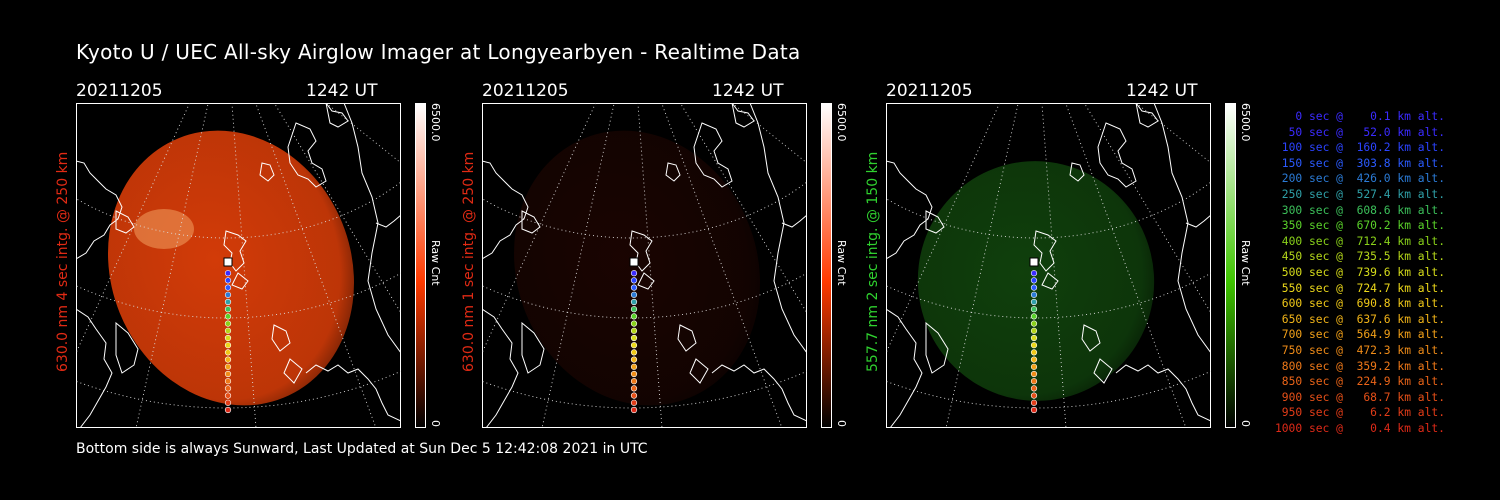 The height and width of the screenshot is (500, 1500). Describe the element at coordinates (1363, 194) in the screenshot. I see `legend-row: 250 sec @ 527.4 km alt.` at that location.